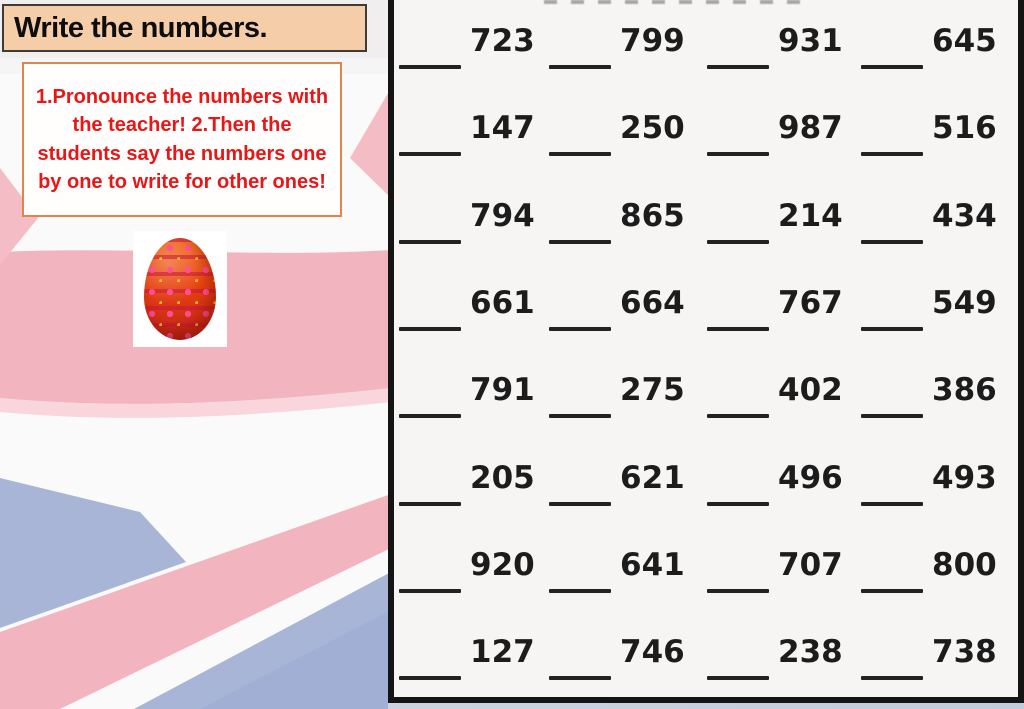 The width and height of the screenshot is (1024, 709). Describe the element at coordinates (652, 128) in the screenshot. I see `number-value: 250` at that location.